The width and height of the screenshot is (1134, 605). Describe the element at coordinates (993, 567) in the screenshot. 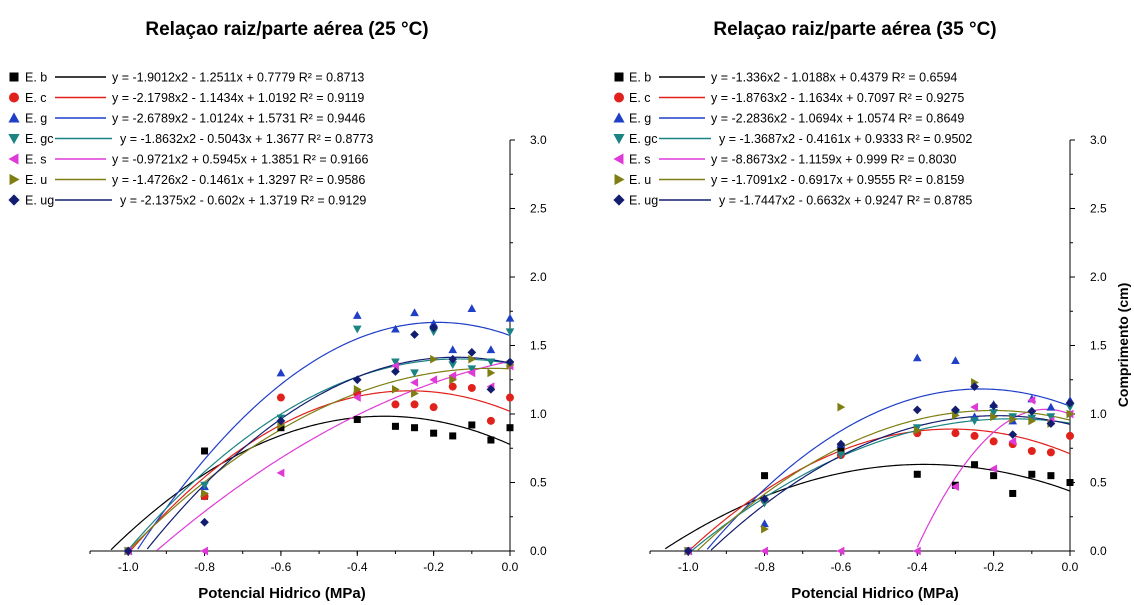

I see `x-tick-label-35c: -0.2` at that location.